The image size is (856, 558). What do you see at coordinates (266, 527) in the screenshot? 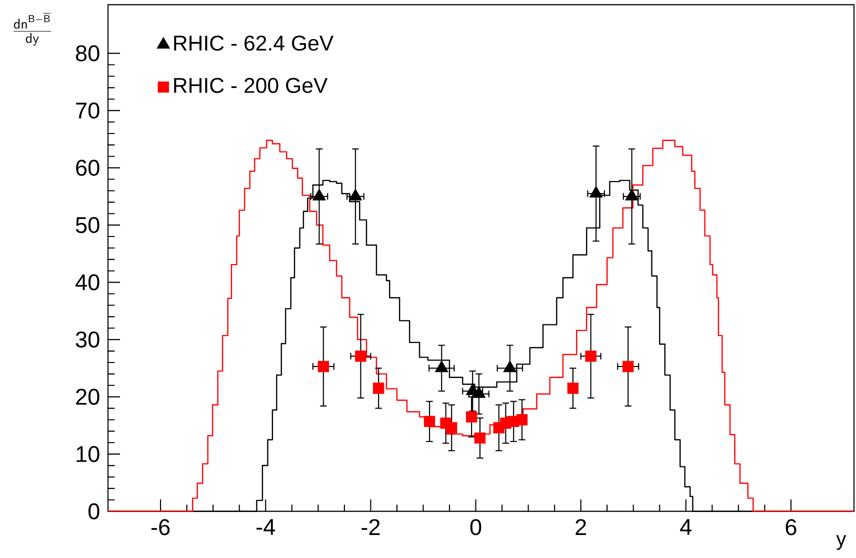
I see `x-tick-label: -4` at bounding box center [266, 527].